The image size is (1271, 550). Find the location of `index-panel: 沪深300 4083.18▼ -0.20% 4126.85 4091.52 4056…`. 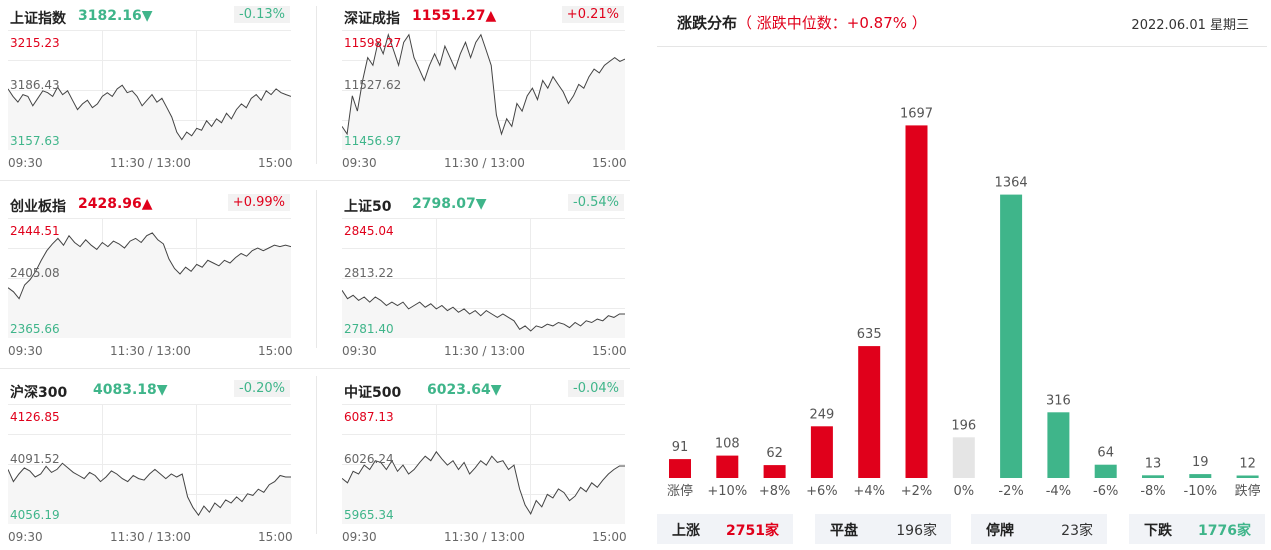

index-panel: 沪深300 4083.18▼ -0.20% 4126.85 4091.52 4056… is located at coordinates (150, 459).